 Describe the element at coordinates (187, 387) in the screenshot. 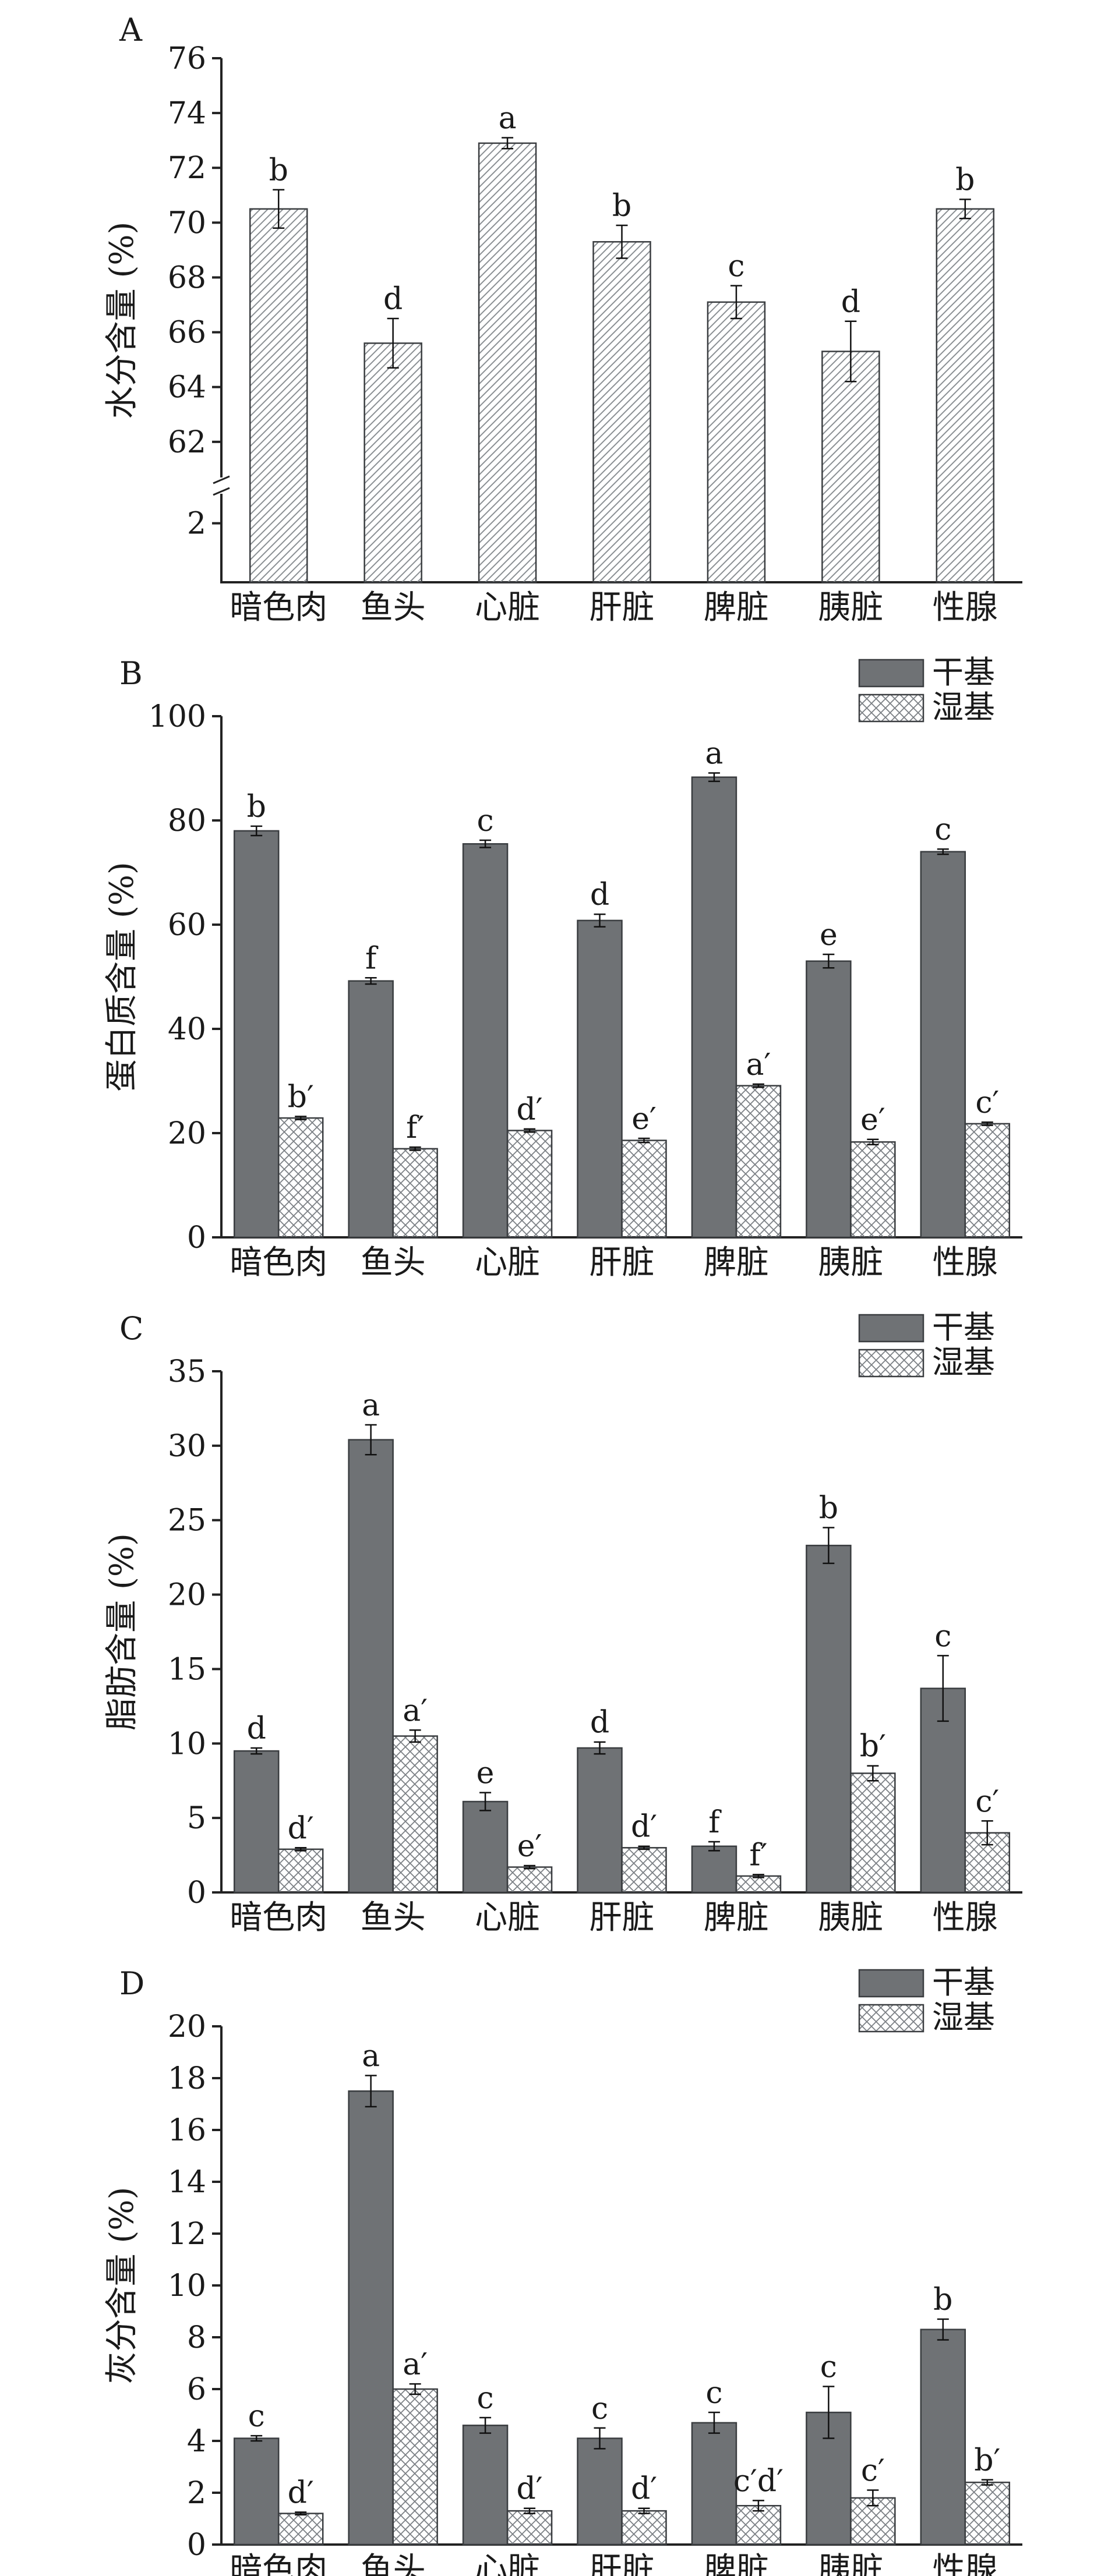

I see `y-tick-label: 64` at that location.